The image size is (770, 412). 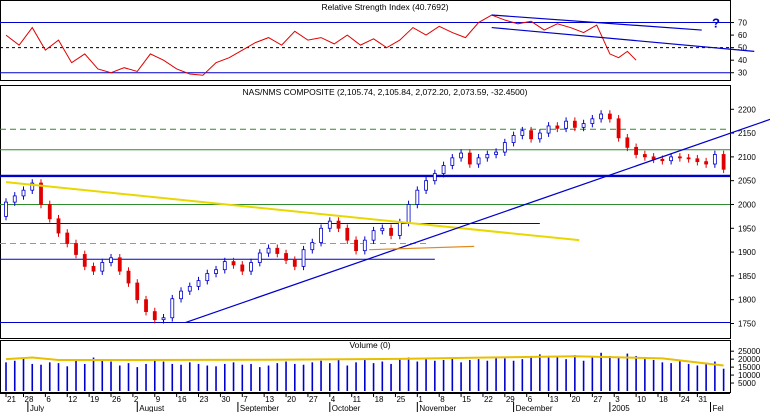 I want to click on 1-tick-label: 2150, so click(x=747, y=133).